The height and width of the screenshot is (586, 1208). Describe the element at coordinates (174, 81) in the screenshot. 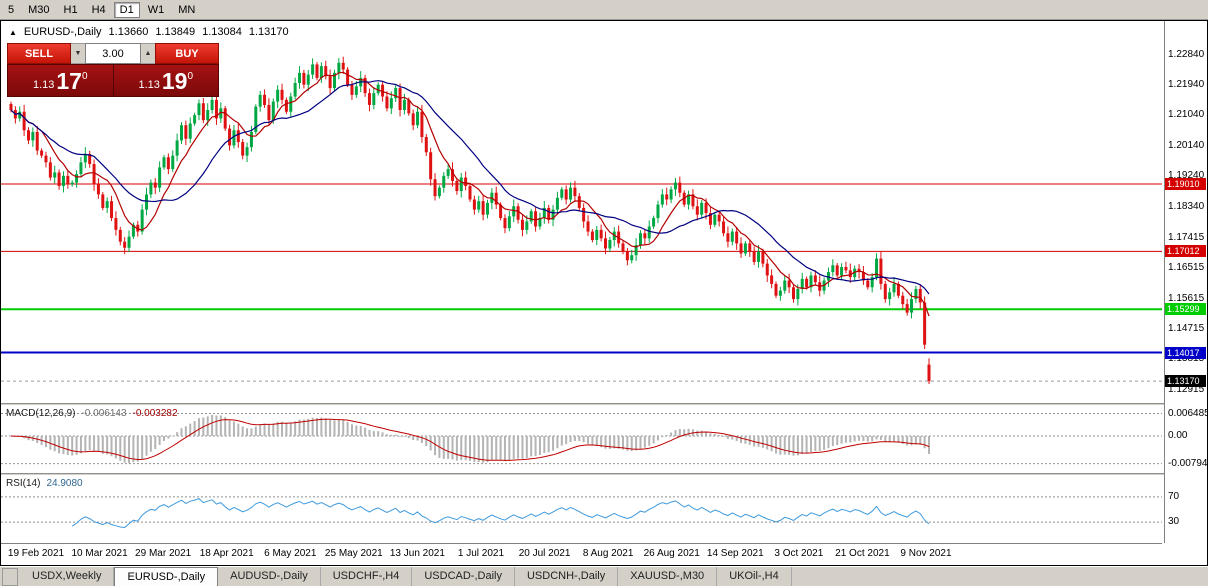

I see `buy-price-pips: 19` at that location.